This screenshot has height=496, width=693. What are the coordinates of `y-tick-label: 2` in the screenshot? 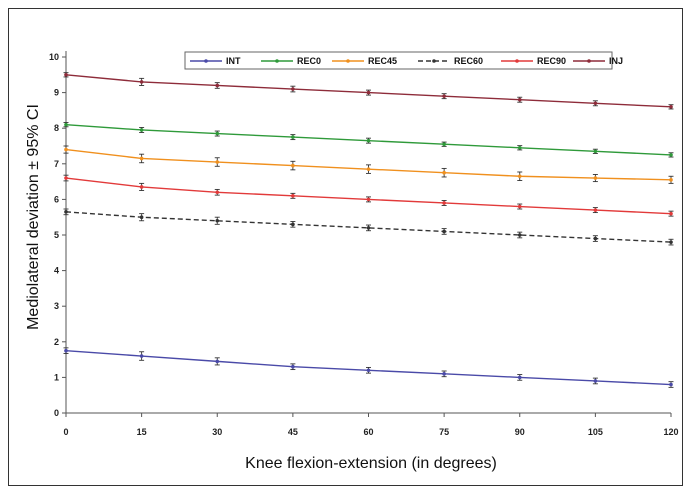 It's located at (56, 342).